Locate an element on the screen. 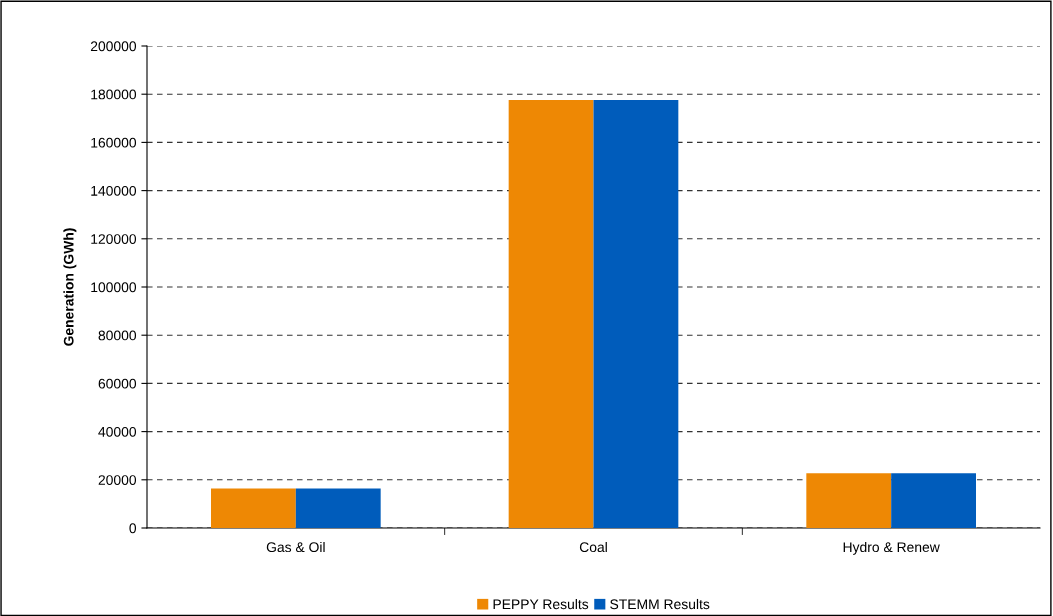  y-tick-label: 180000 is located at coordinates (114, 94).